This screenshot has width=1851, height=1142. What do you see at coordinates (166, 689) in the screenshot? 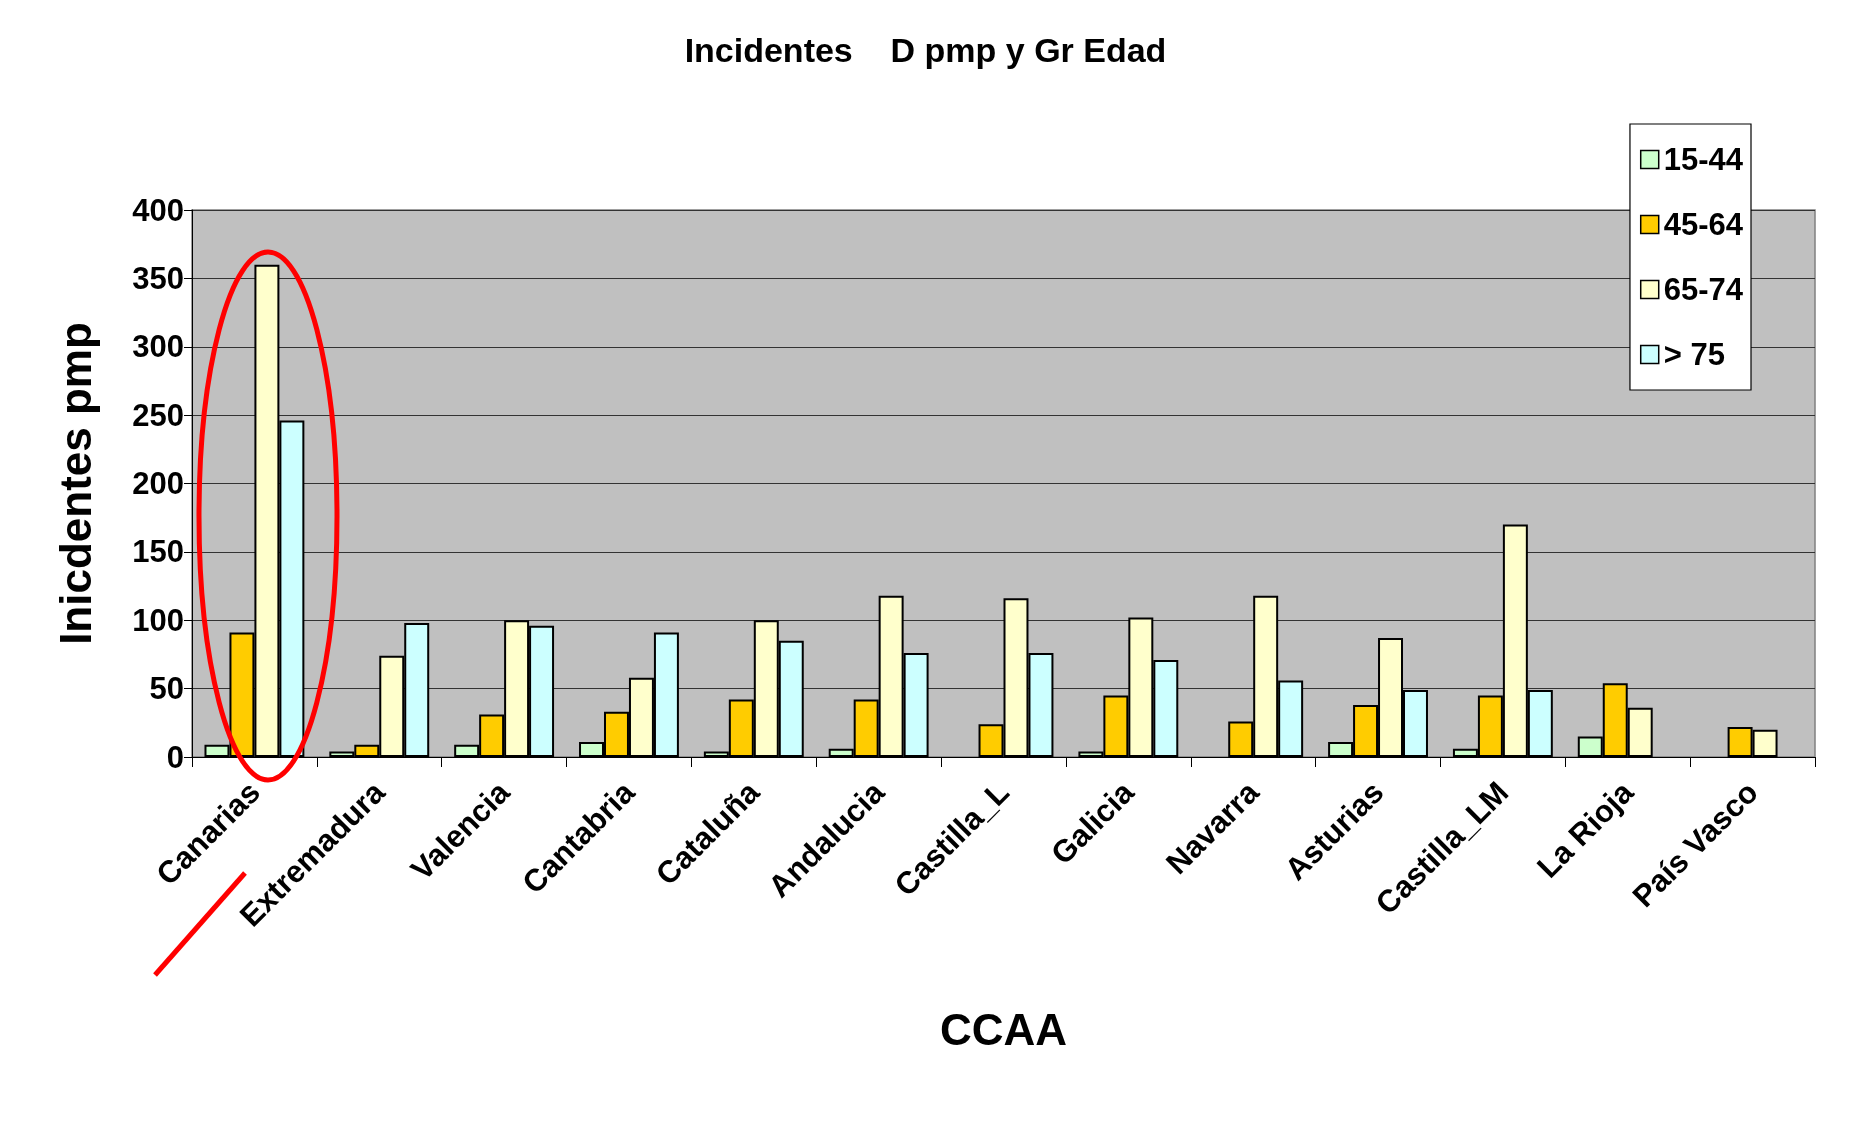
I see `y-tick-label: 50` at bounding box center [166, 689].